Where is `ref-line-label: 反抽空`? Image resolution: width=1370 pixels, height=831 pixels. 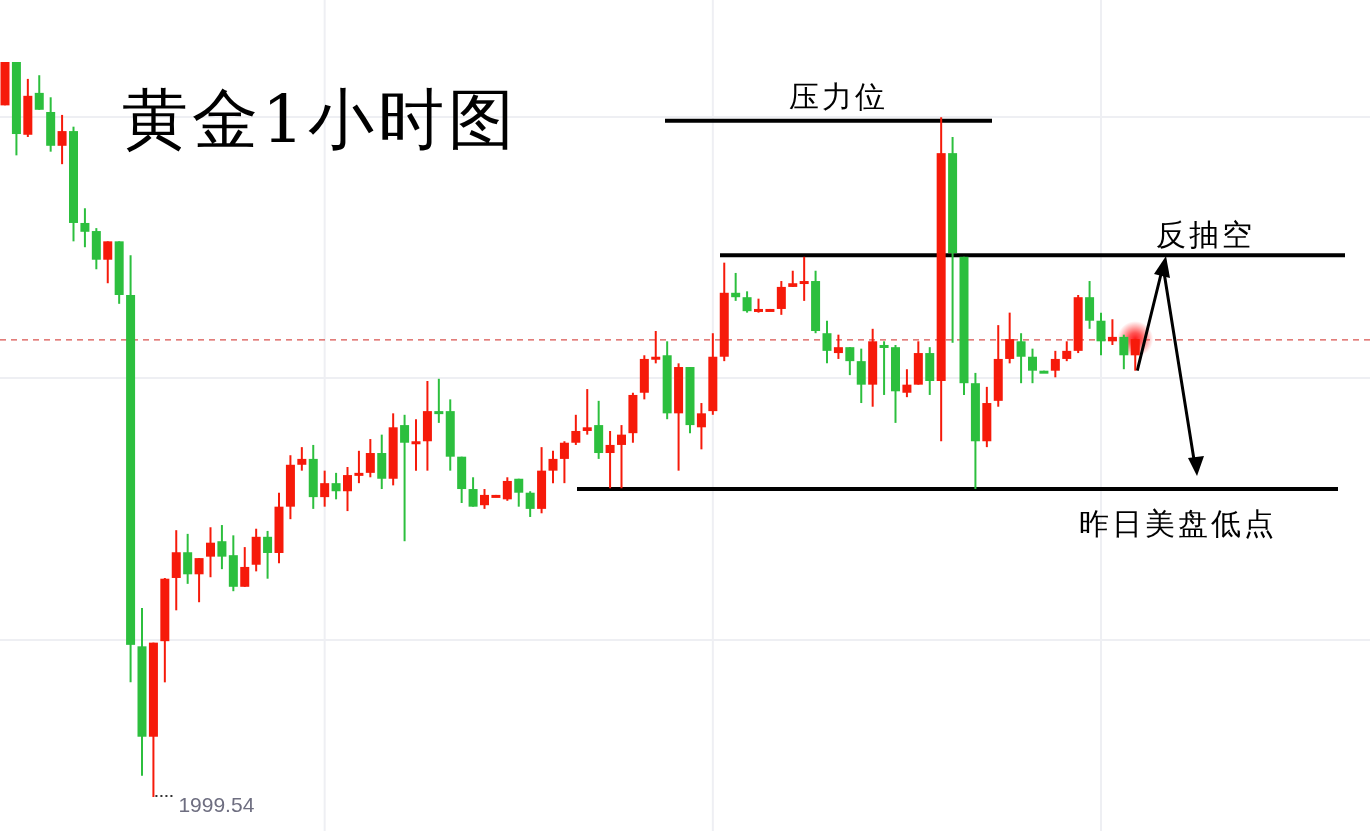 ref-line-label: 反抽空 is located at coordinates (1205, 235).